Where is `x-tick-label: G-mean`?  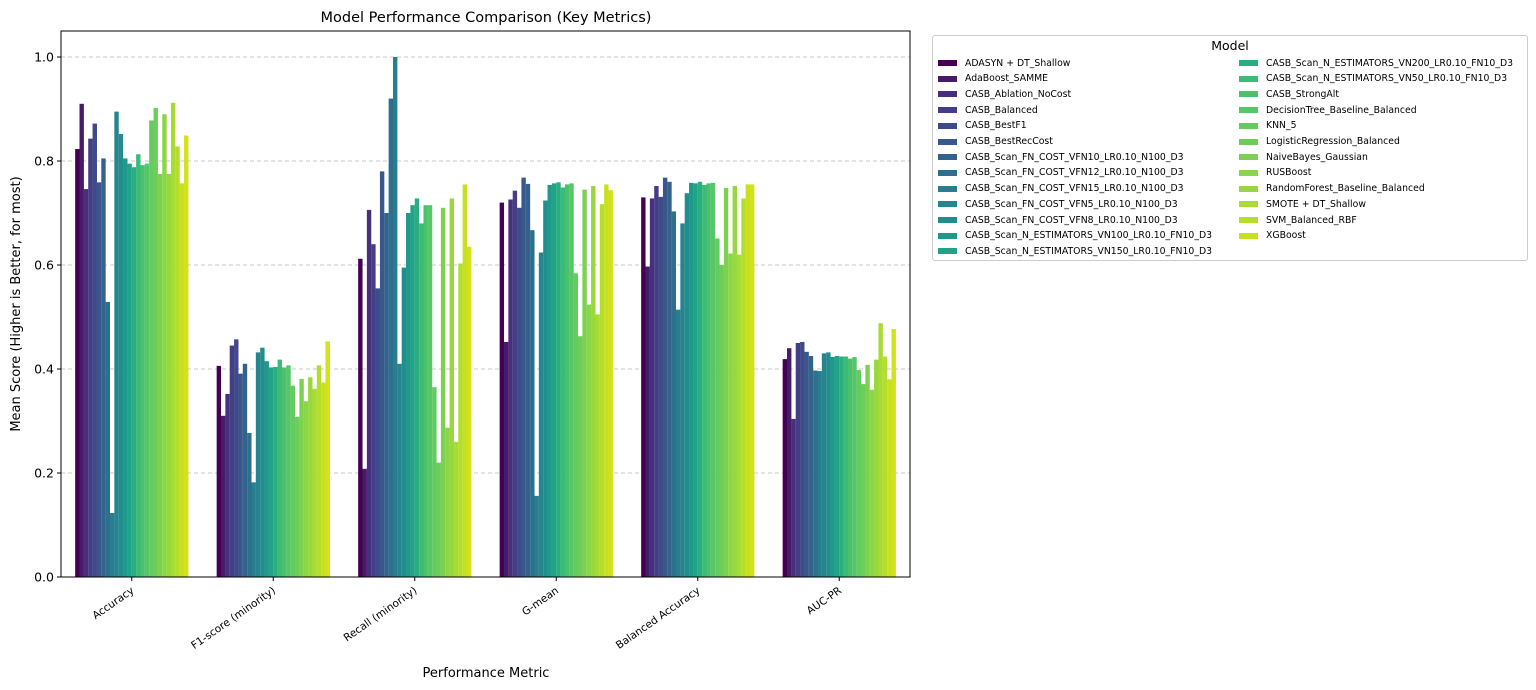
x-tick-label: G-mean is located at coordinates (540, 602).